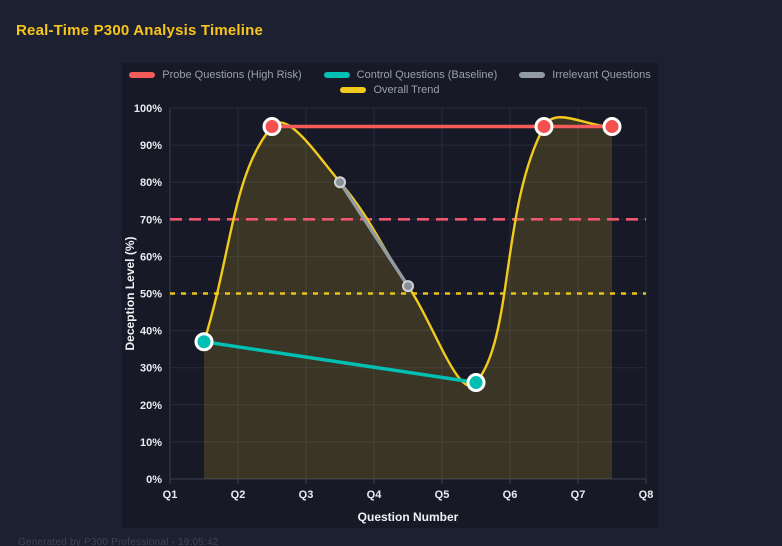  I want to click on legend-item-probe: Probe Questions (High Risk), so click(215, 75).